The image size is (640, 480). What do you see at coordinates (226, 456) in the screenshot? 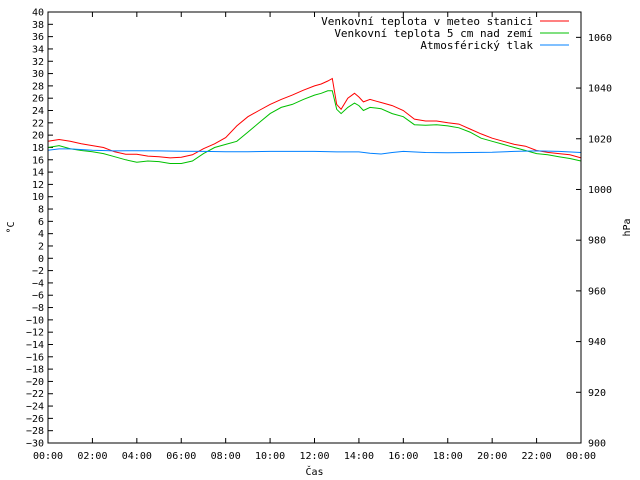
I see `x-tick-label: 08:00` at bounding box center [226, 456].